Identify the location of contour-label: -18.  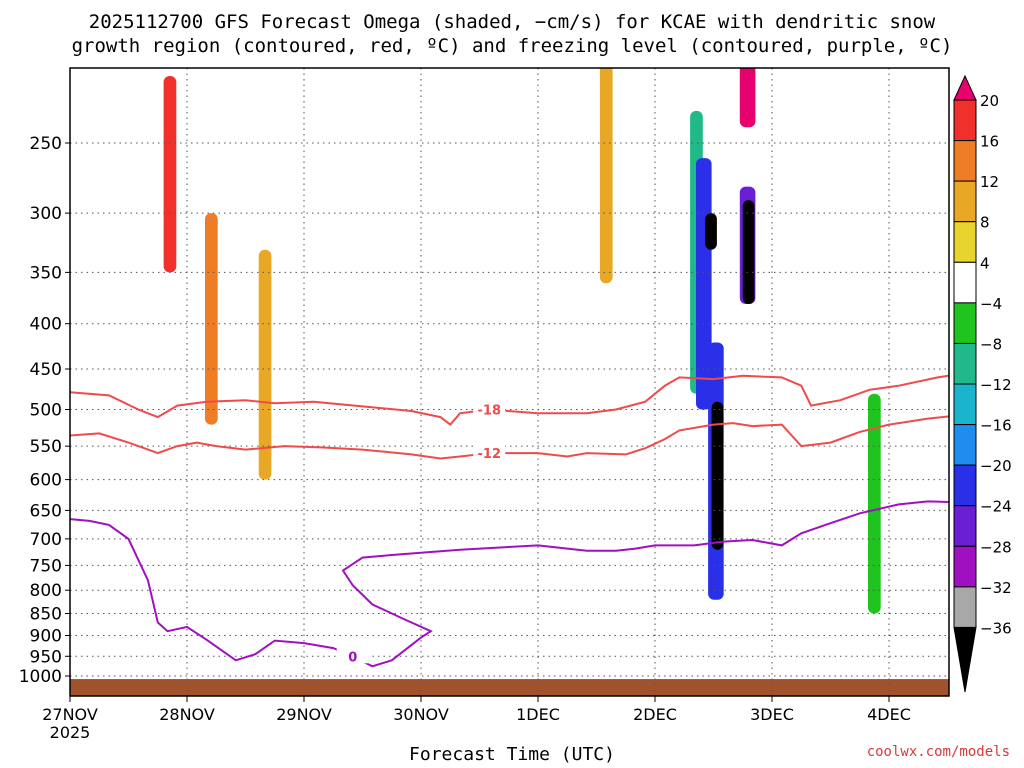
(490, 411).